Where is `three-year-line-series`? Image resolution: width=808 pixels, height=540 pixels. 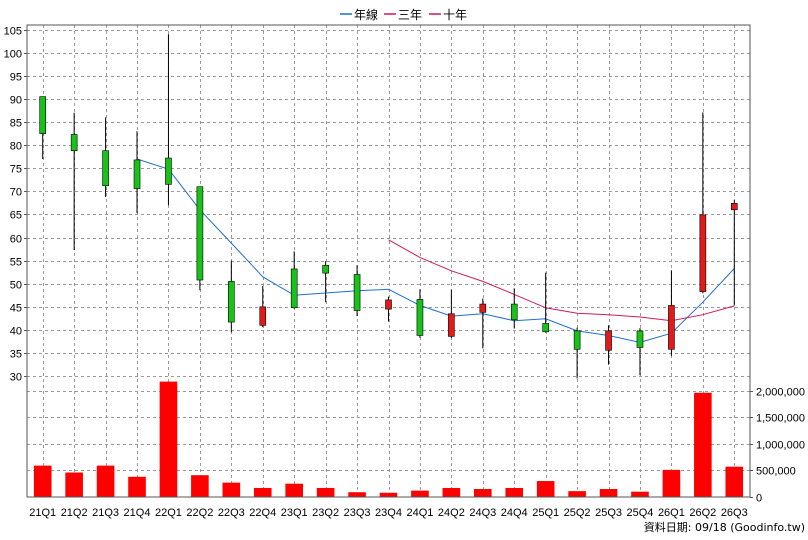
three-year-line-series is located at coordinates (561, 280).